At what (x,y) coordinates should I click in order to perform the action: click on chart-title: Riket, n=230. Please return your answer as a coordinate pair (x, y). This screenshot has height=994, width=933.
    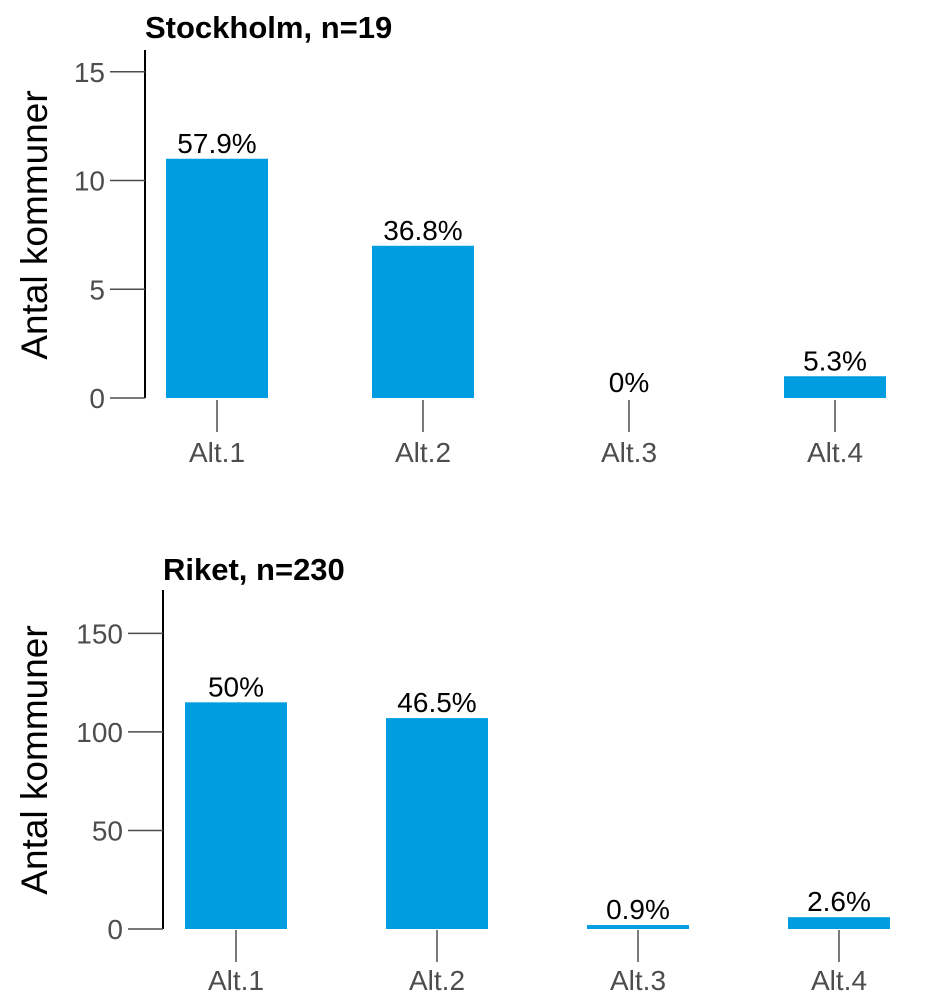
    Looking at the image, I should click on (254, 569).